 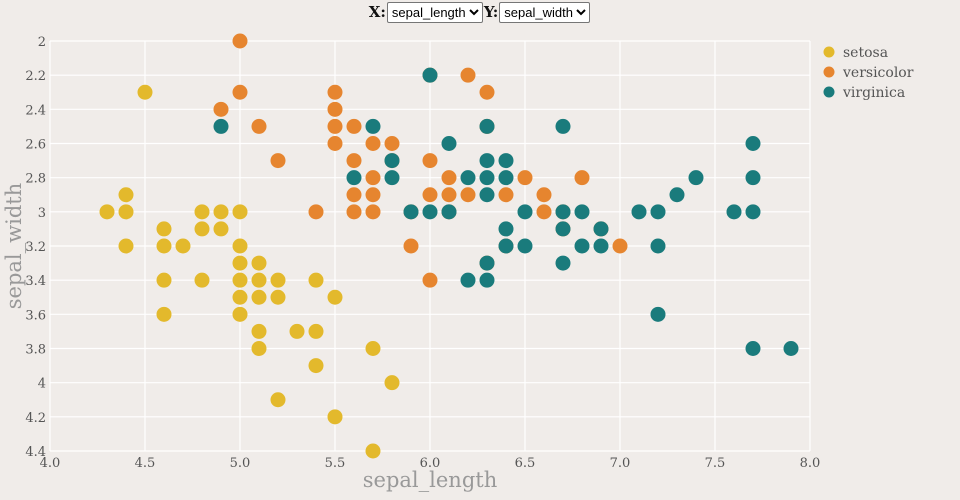 I want to click on y-tick-label: 2.4, so click(x=35, y=110).